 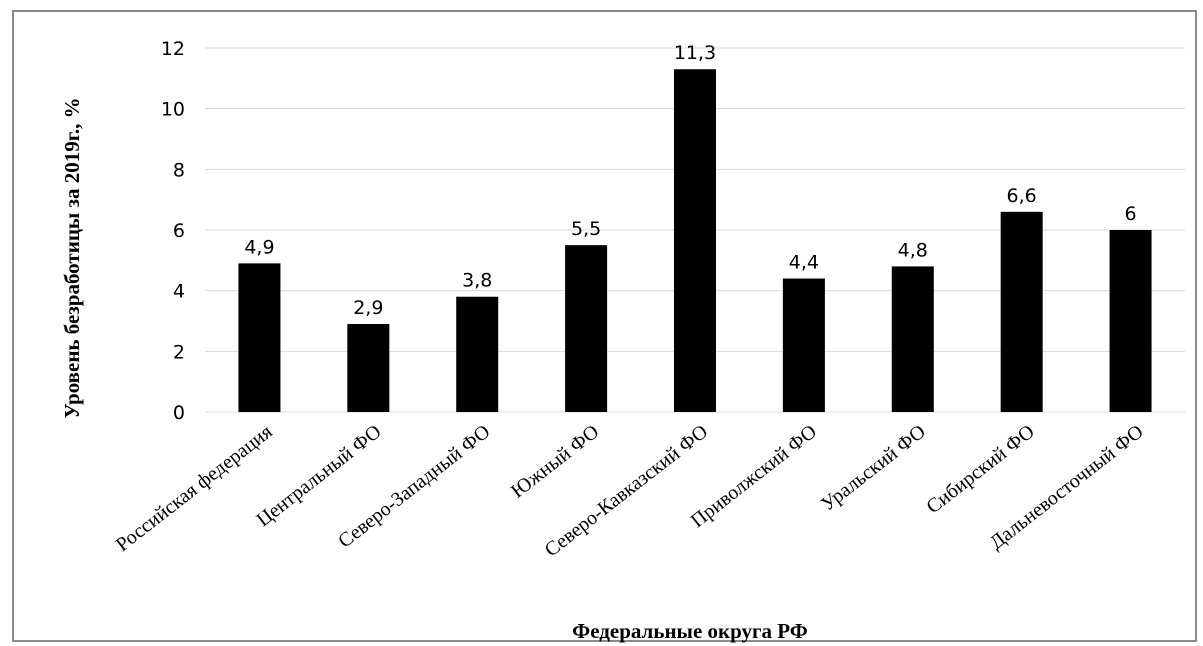 What do you see at coordinates (179, 413) in the screenshot?
I see `y-tick-label: 0` at bounding box center [179, 413].